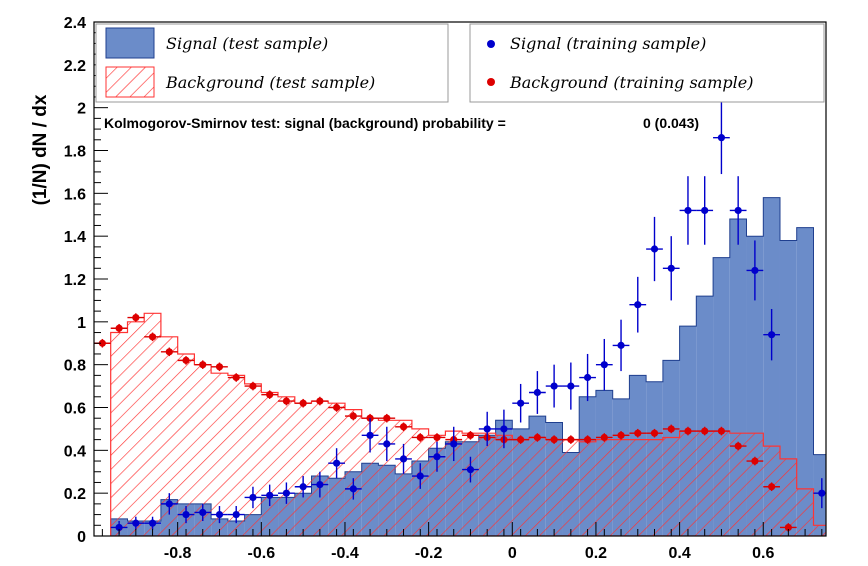 This screenshot has height=566, width=868. I want to click on legend-box-left, so click(272, 63).